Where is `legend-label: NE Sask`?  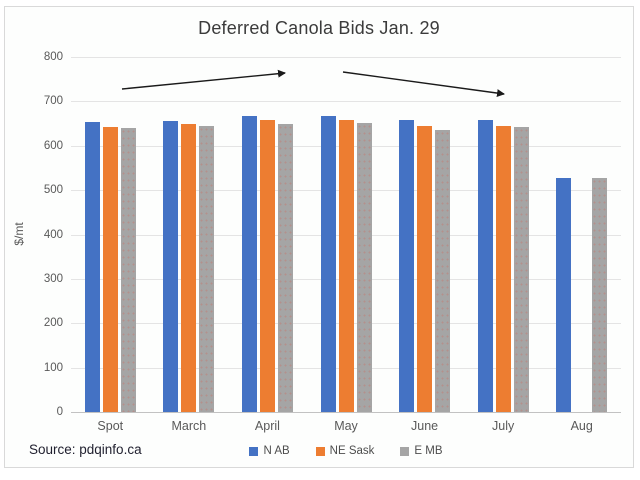 legend-label: NE Sask is located at coordinates (352, 451).